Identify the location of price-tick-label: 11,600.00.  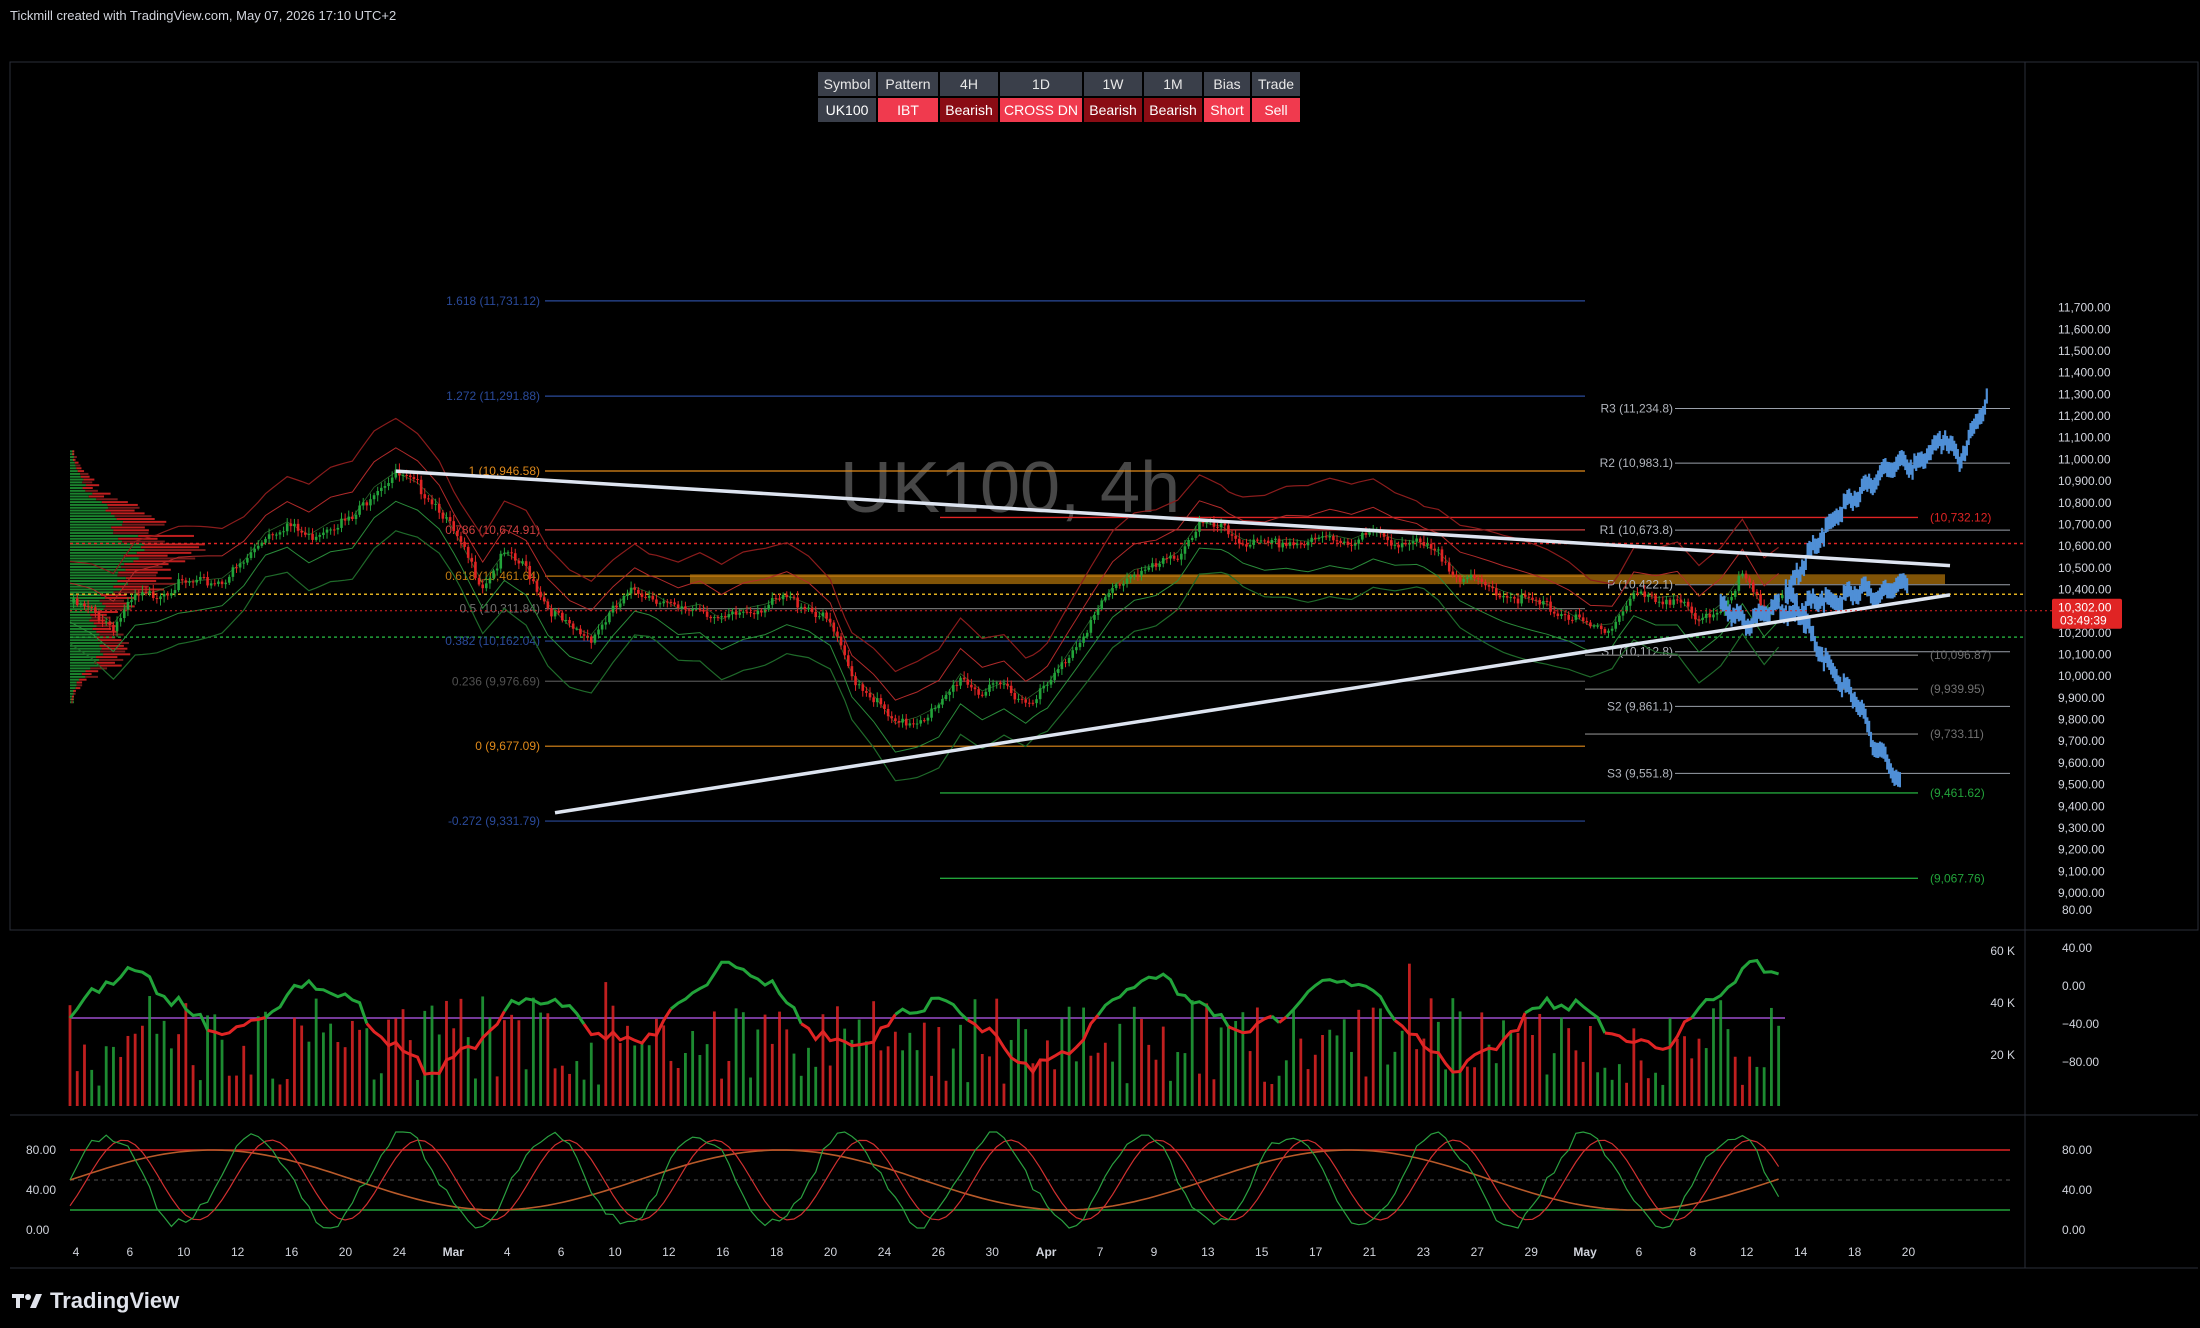
(2084, 329).